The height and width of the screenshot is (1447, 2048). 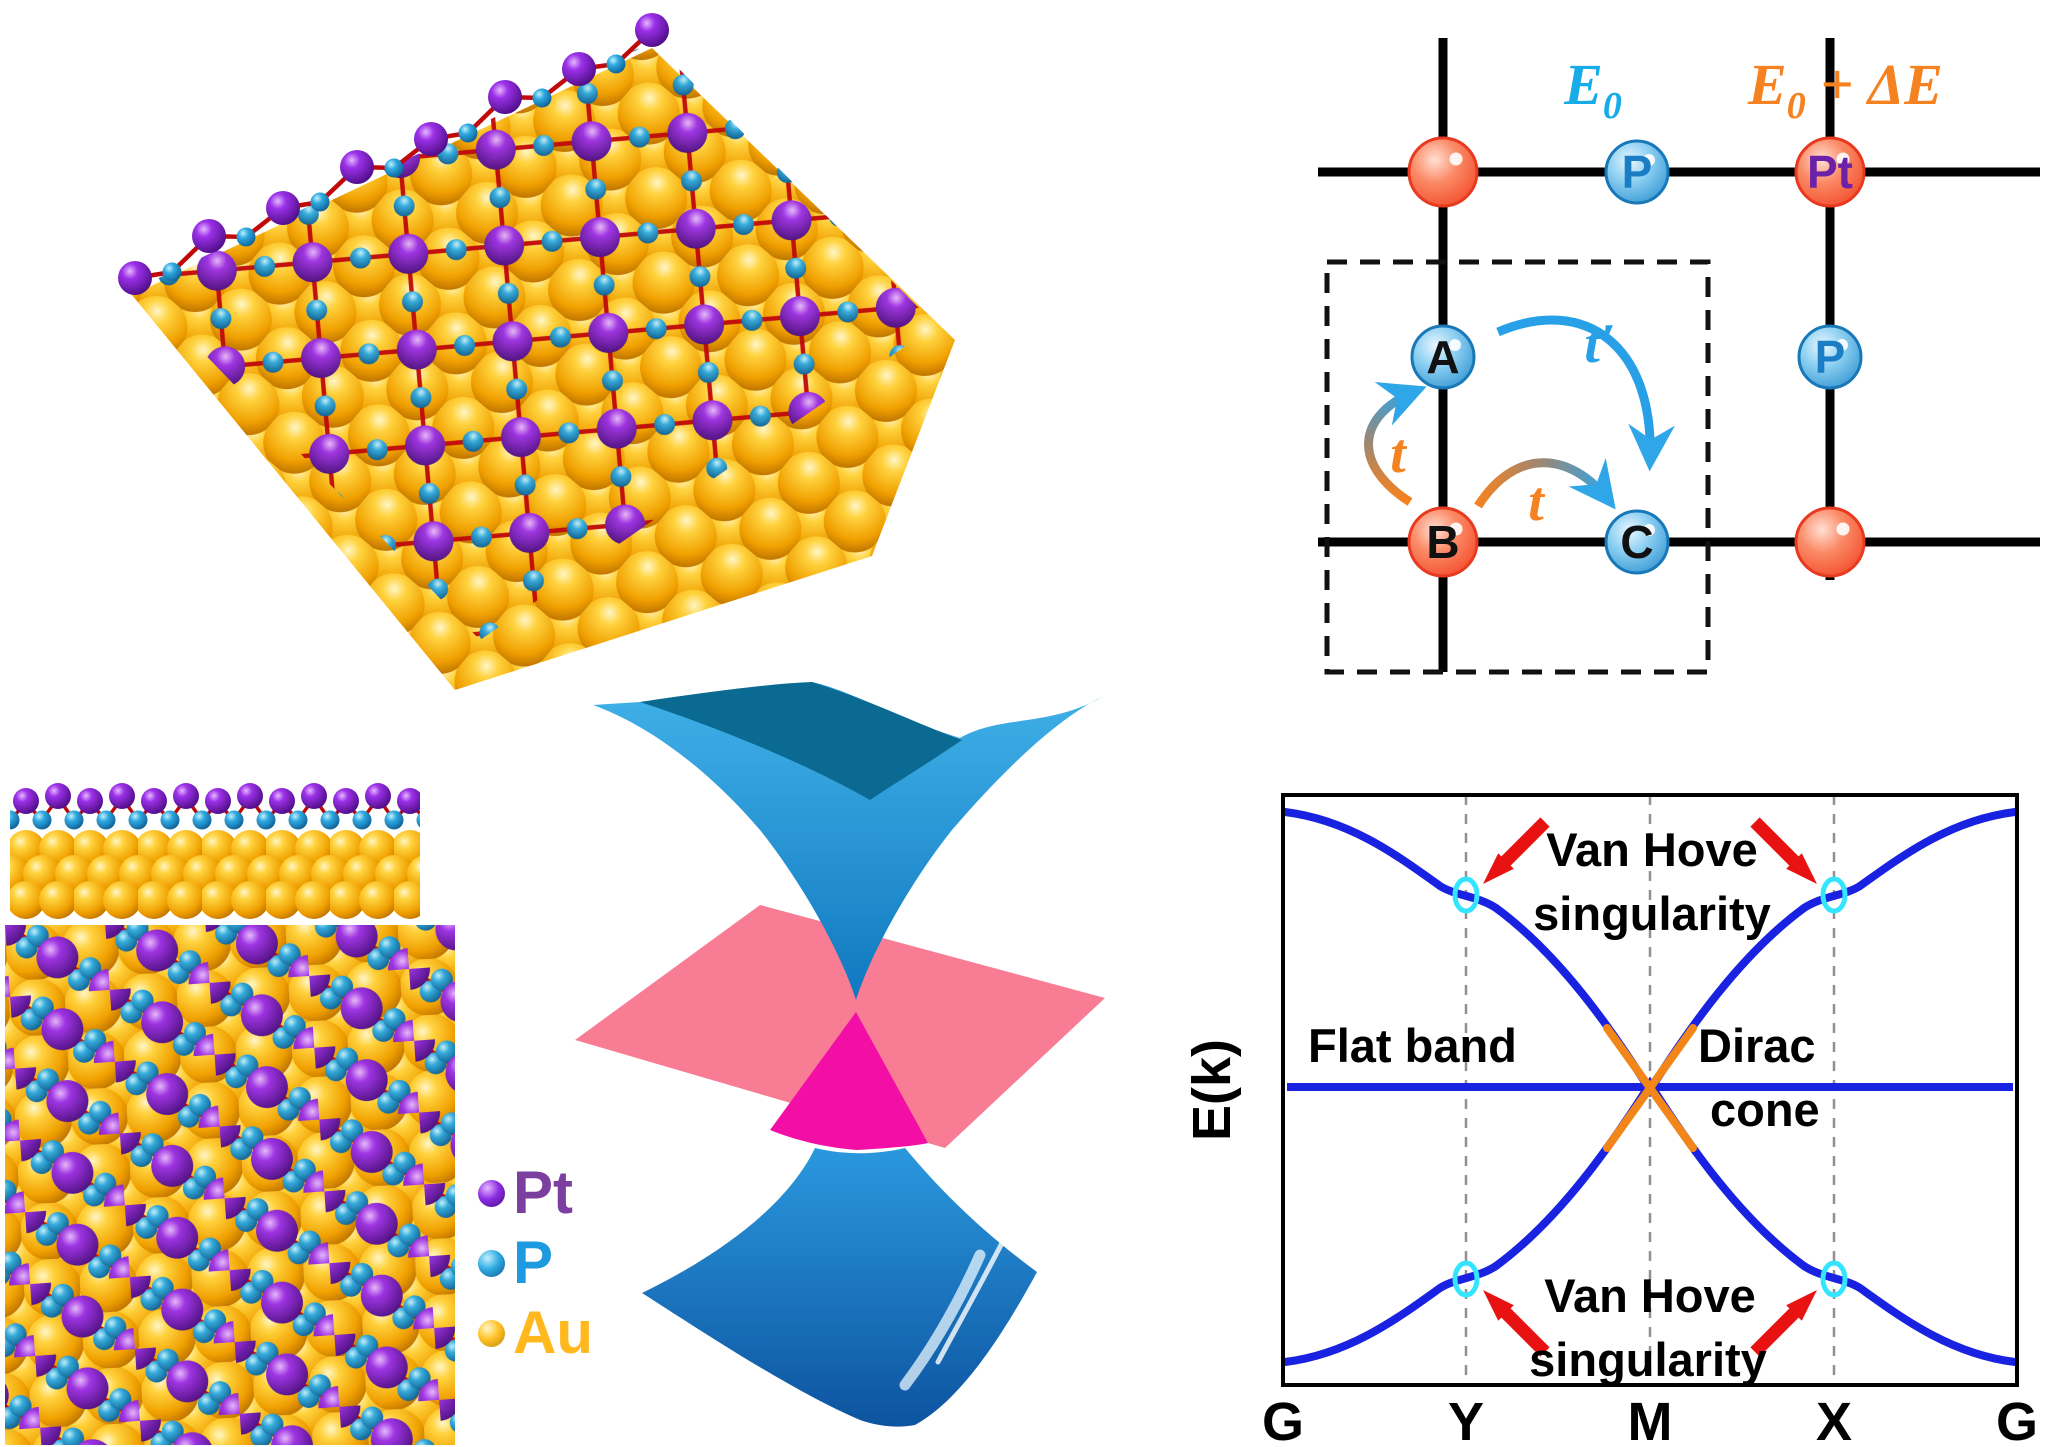 I want to click on vh-top-text-2: singularity, so click(x=1652, y=913).